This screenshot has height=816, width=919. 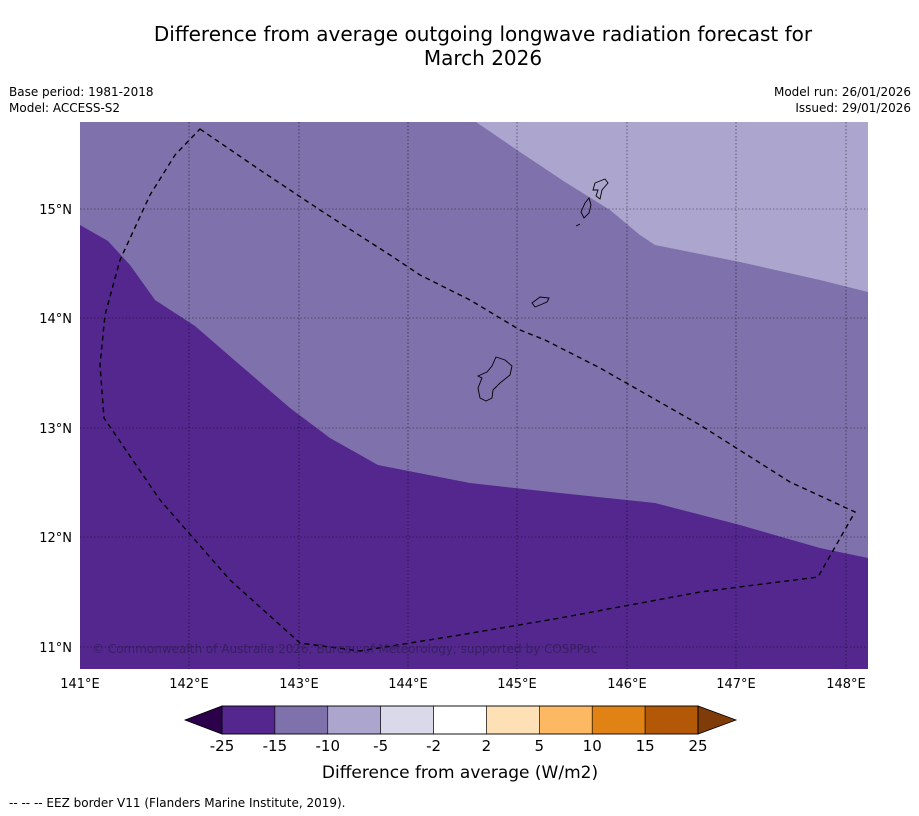 What do you see at coordinates (717, 720) in the screenshot?
I see `colorbar-extend-high` at bounding box center [717, 720].